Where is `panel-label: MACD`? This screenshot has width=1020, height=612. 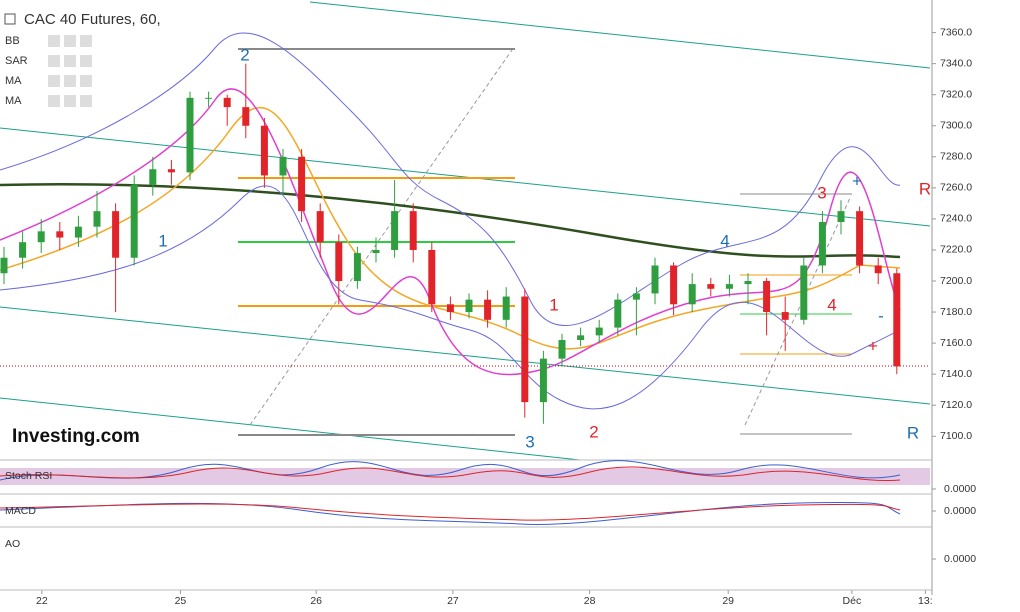
panel-label: MACD is located at coordinates (20, 511).